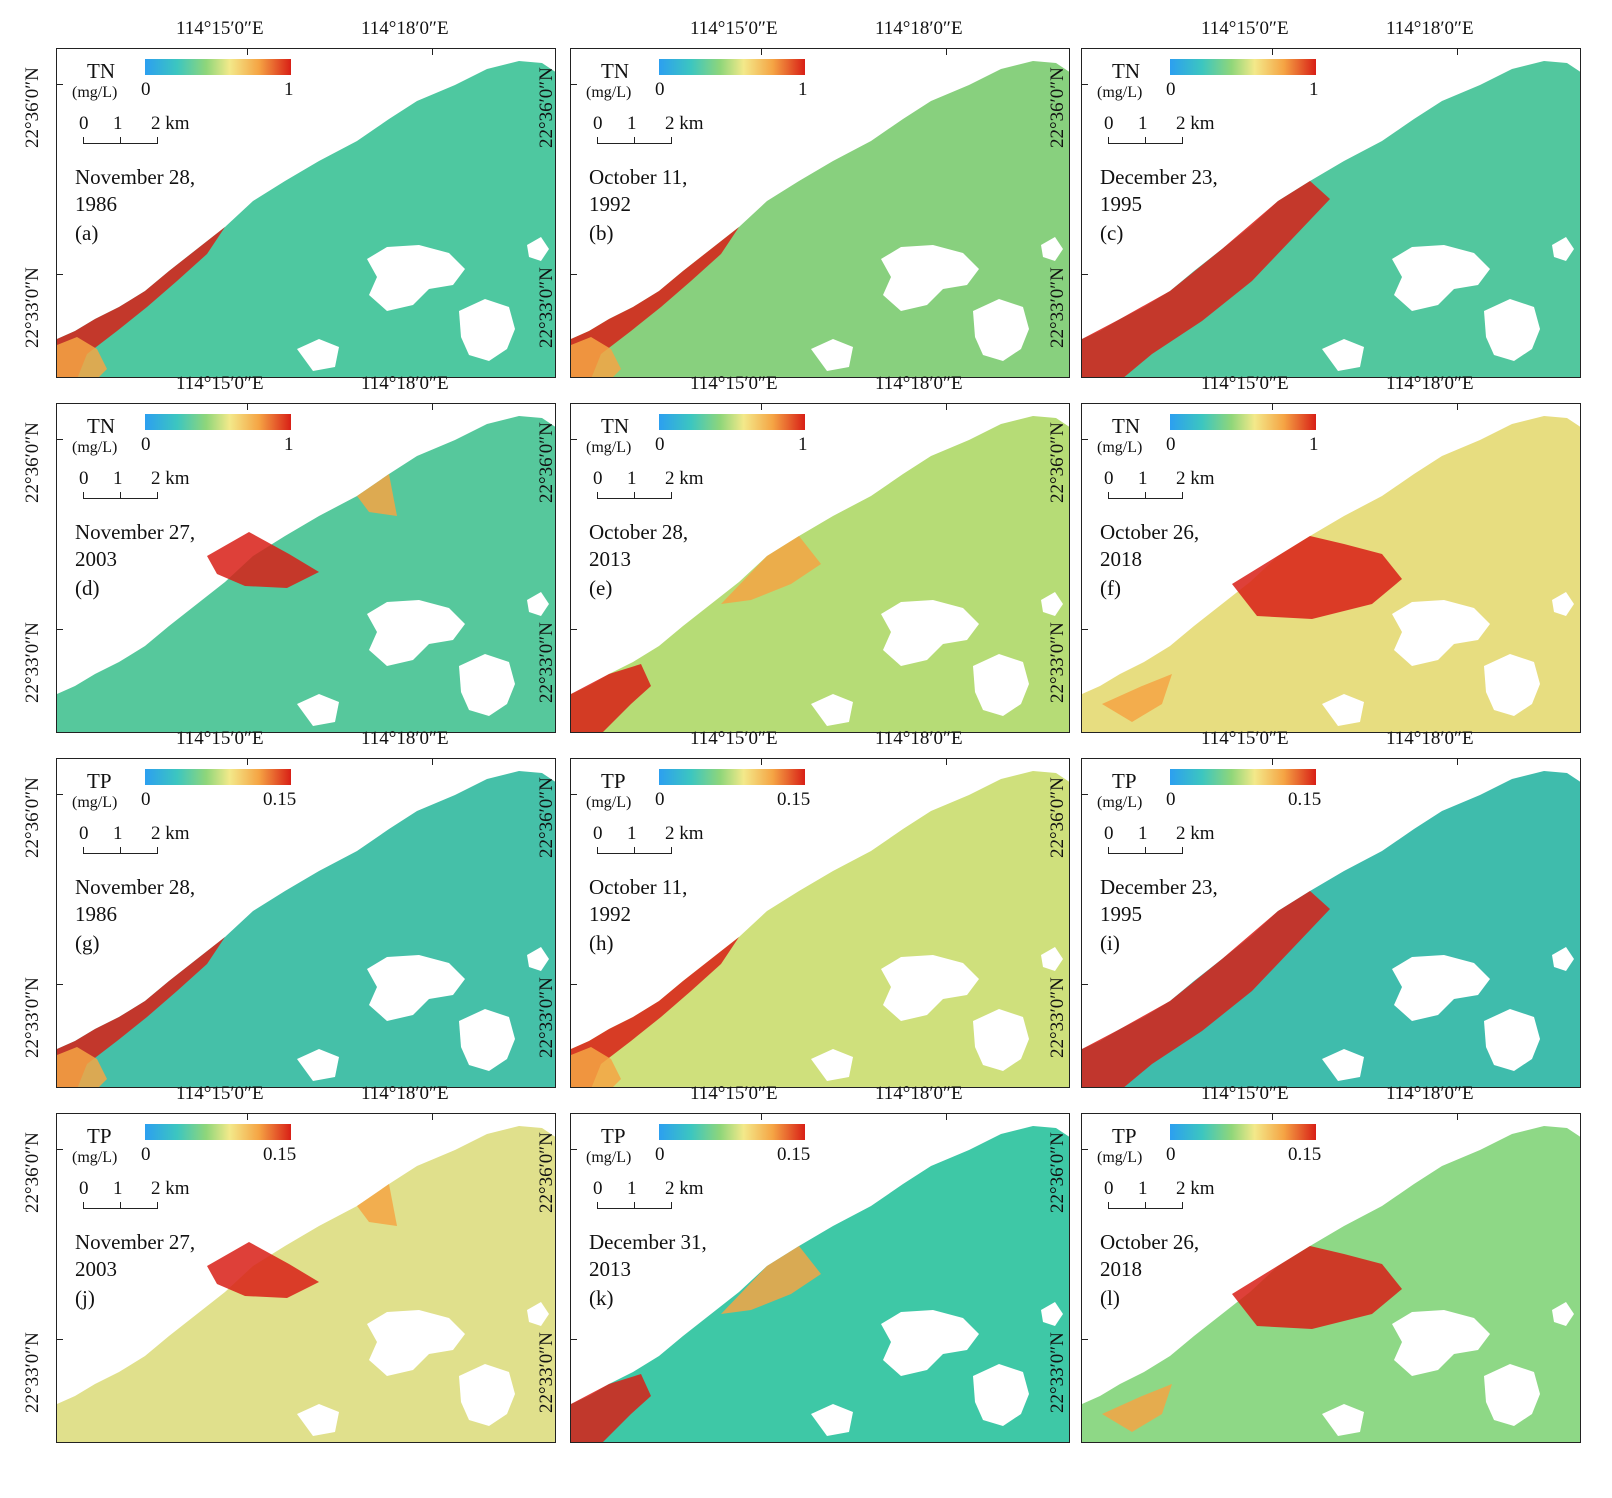 The height and width of the screenshot is (1498, 1612). Describe the element at coordinates (639, 532) in the screenshot. I see `date-label: October 28,` at that location.